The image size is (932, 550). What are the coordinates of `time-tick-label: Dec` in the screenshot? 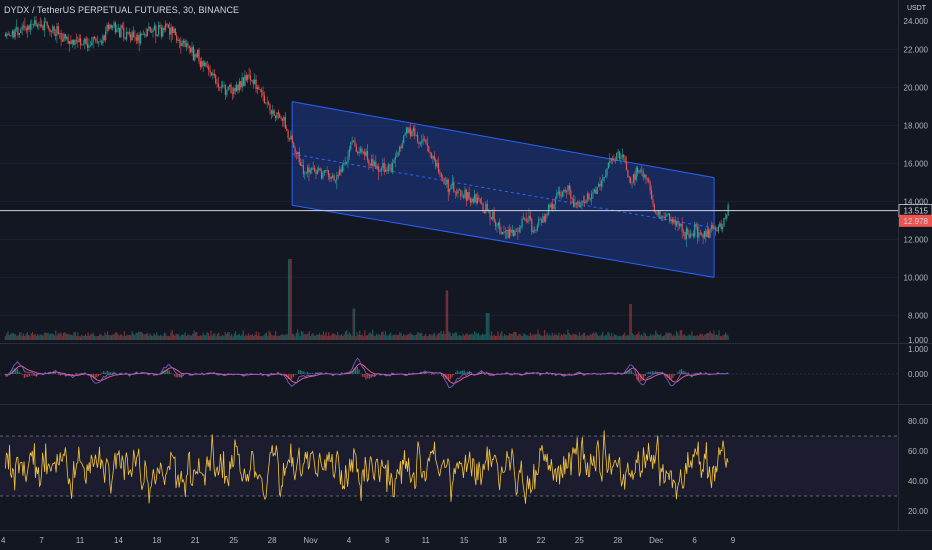 It's located at (656, 540).